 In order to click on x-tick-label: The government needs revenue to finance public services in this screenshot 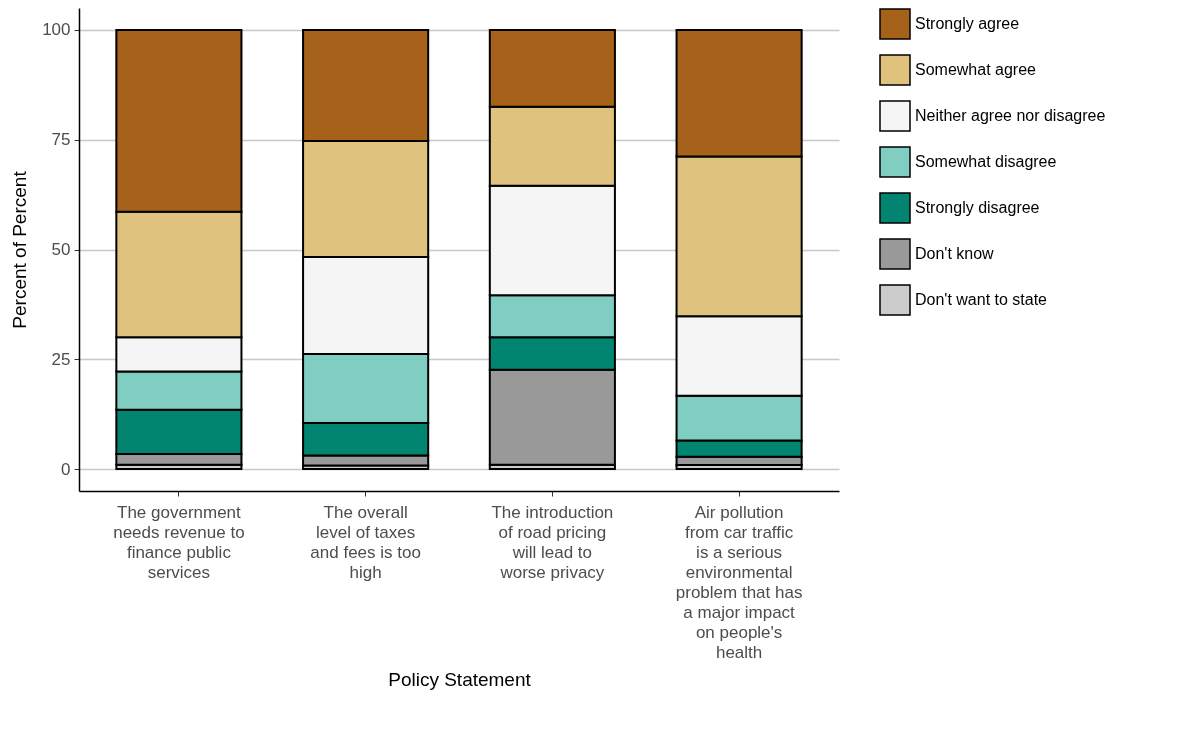, I will do `click(179, 542)`.